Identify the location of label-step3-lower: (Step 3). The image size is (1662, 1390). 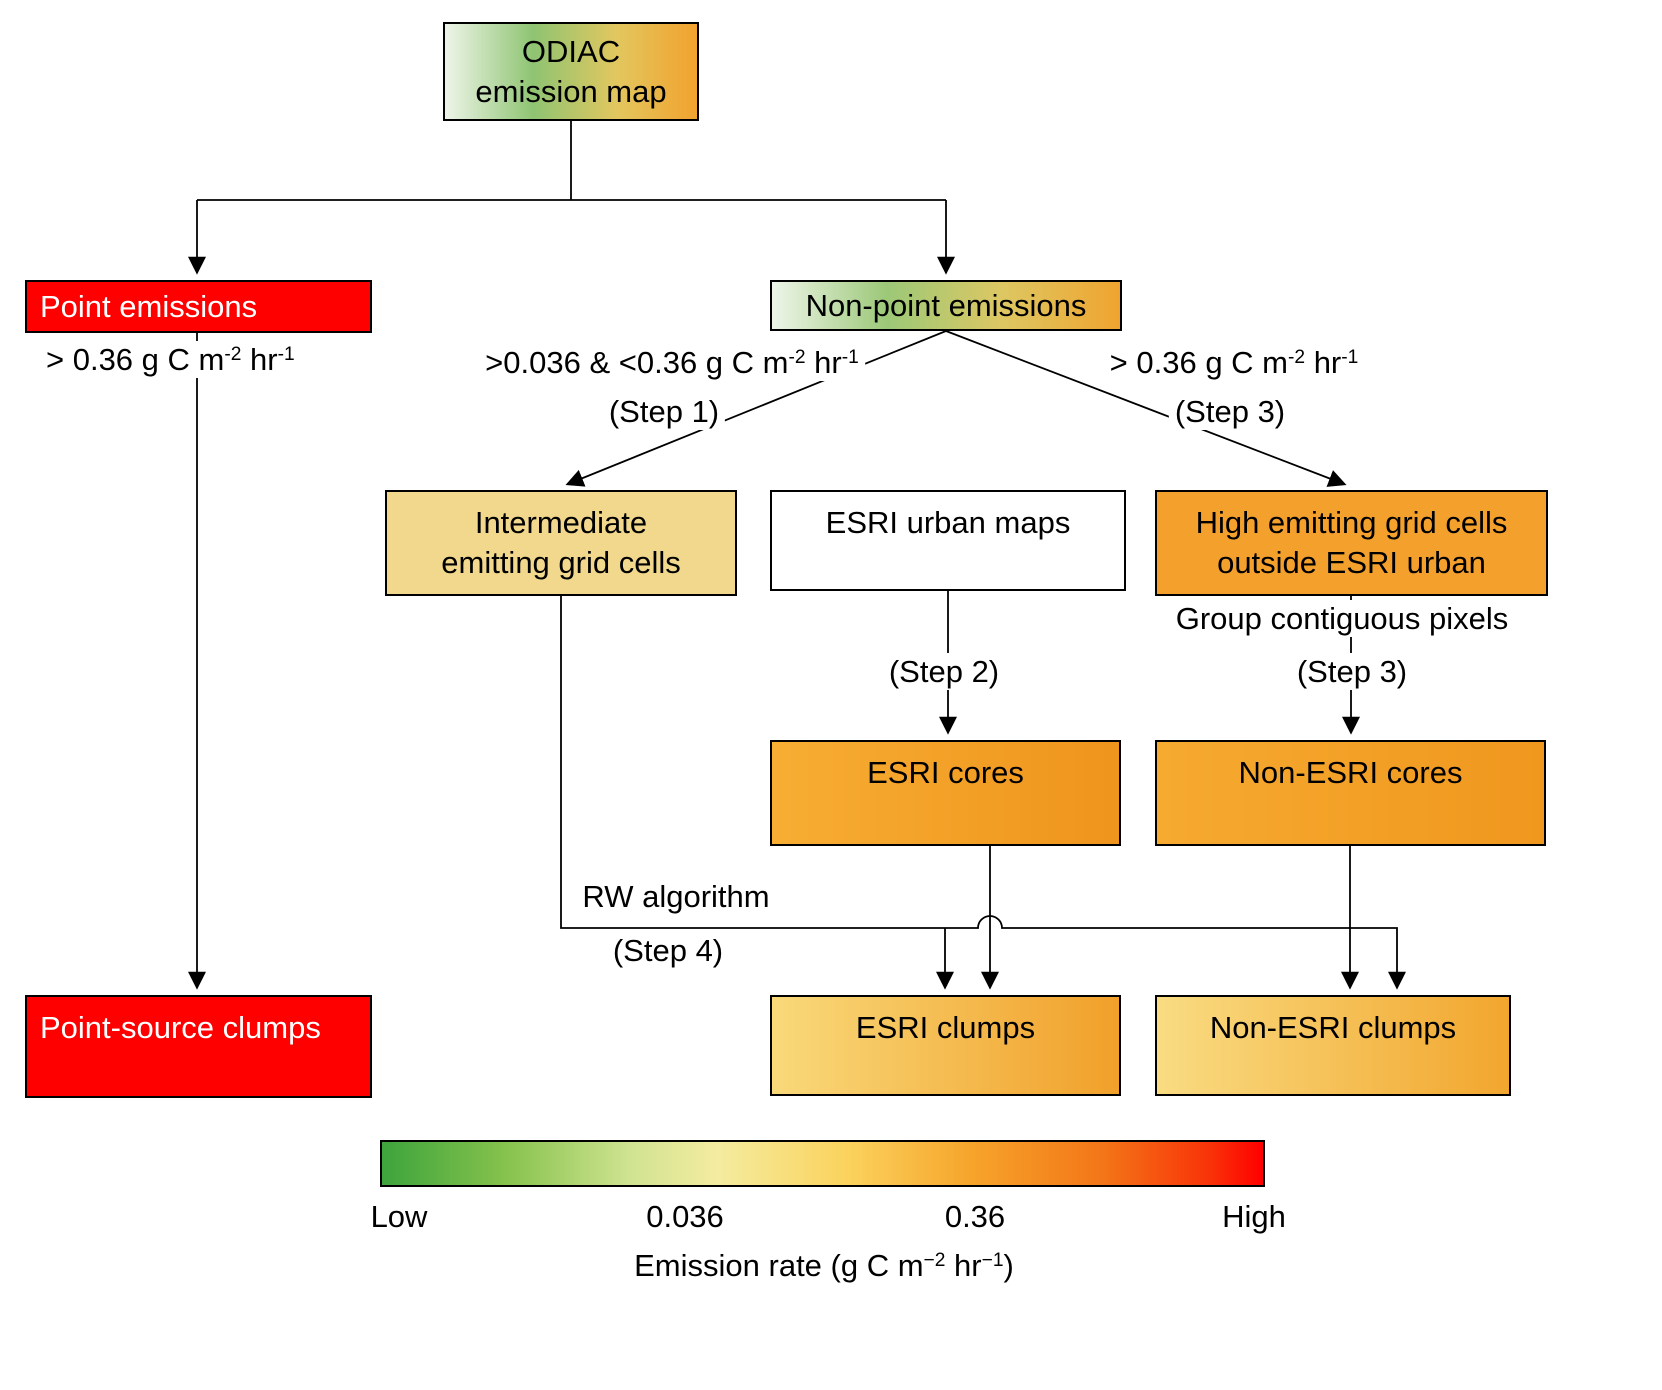
(1352, 672).